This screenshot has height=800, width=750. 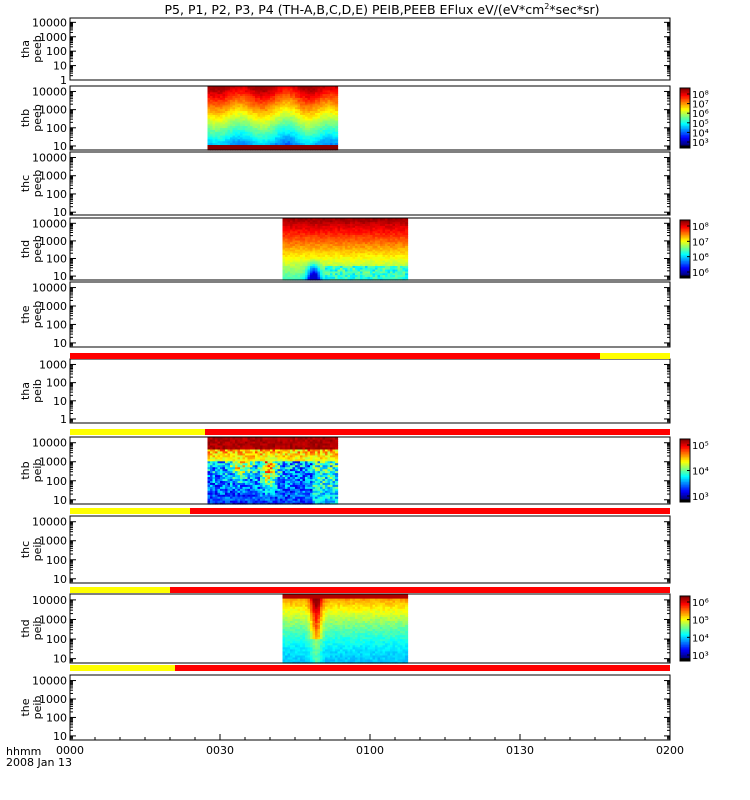 I want to click on panel-label-product: peeb, so click(x=37, y=49).